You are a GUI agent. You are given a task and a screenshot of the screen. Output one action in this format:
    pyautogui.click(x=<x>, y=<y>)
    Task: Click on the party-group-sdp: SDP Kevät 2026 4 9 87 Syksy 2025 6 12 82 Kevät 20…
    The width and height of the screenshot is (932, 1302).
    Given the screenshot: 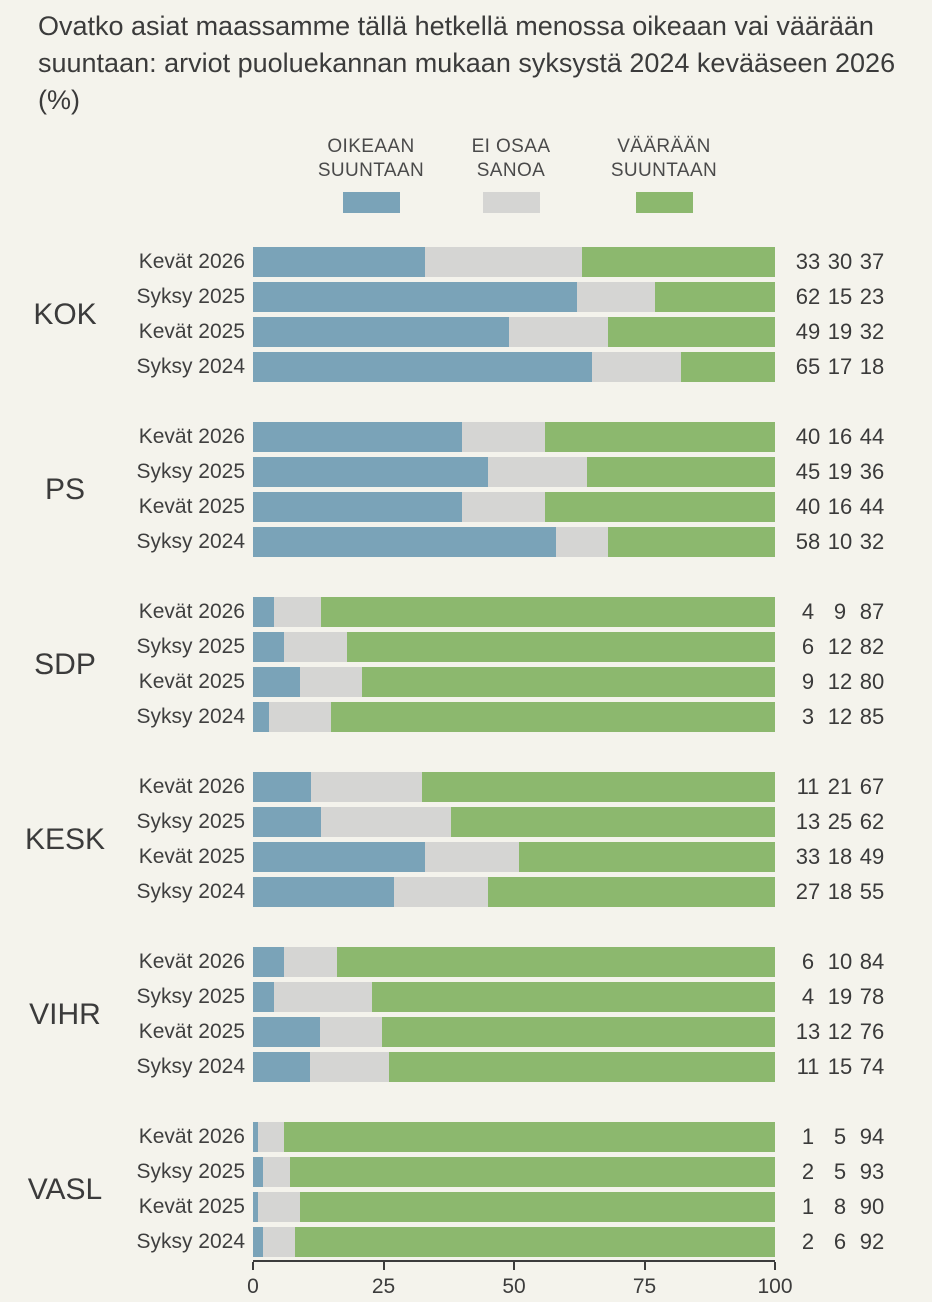 What is the action you would take?
    pyautogui.click(x=466, y=664)
    